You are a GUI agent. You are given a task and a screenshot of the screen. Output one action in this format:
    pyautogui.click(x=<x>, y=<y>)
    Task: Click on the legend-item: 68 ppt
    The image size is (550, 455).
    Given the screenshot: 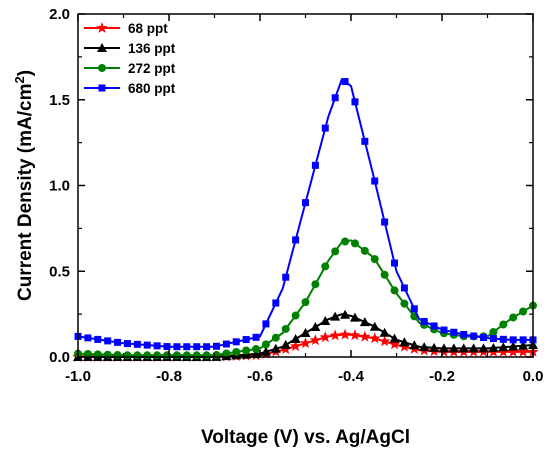 What is the action you would take?
    pyautogui.click(x=126, y=28)
    